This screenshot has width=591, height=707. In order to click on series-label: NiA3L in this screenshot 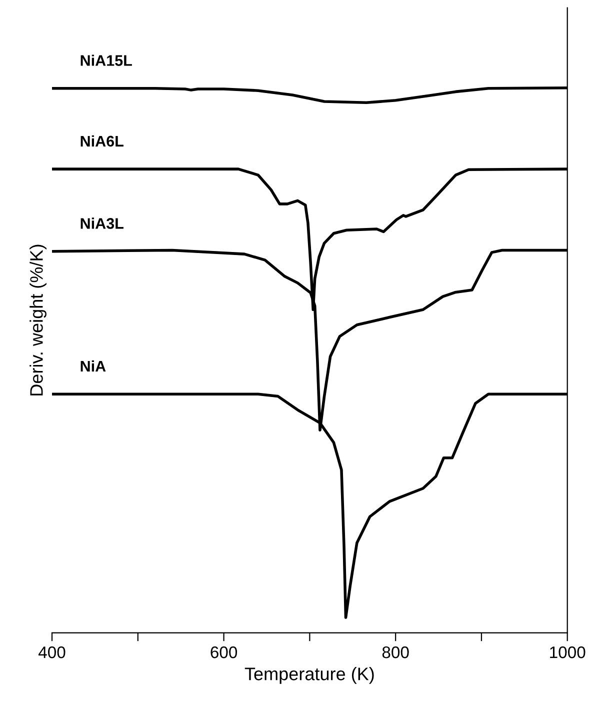, I will do `click(102, 223)`.